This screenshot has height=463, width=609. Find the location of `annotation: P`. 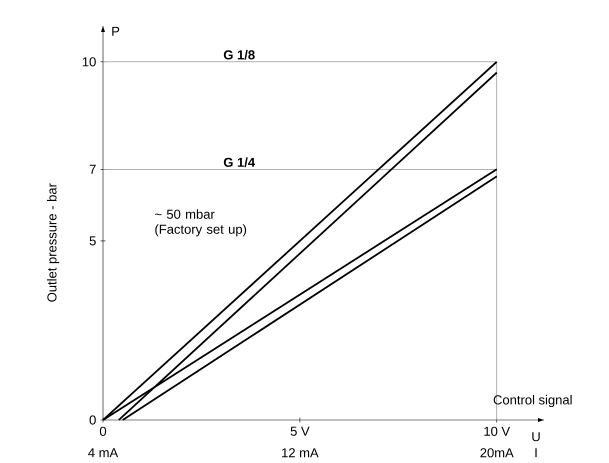

annotation: P is located at coordinates (116, 31).